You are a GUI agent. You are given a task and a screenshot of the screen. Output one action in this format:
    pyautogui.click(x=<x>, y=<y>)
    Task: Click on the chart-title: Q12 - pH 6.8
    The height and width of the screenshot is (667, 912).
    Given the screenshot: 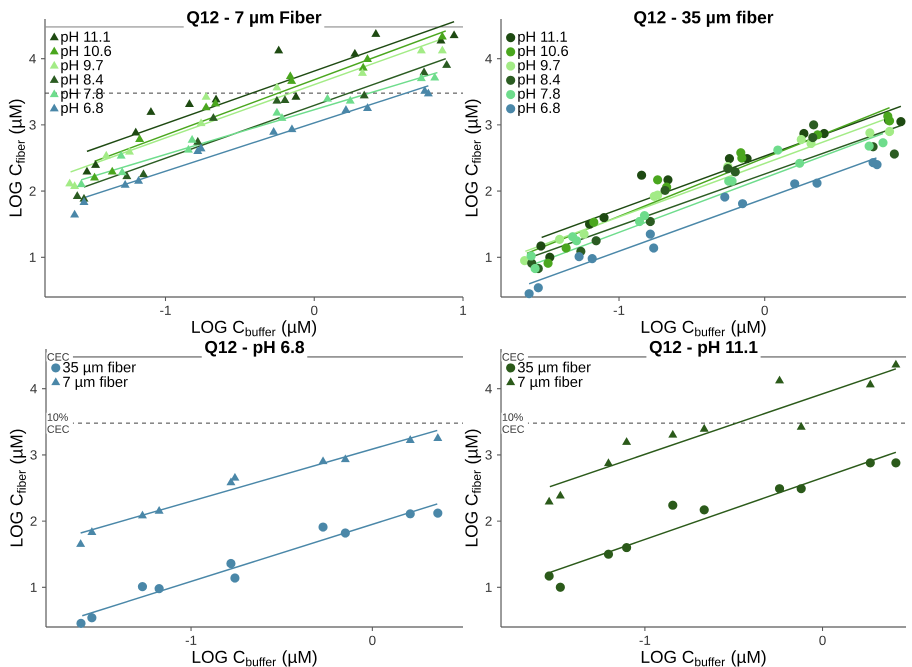 What is the action you would take?
    pyautogui.click(x=254, y=348)
    